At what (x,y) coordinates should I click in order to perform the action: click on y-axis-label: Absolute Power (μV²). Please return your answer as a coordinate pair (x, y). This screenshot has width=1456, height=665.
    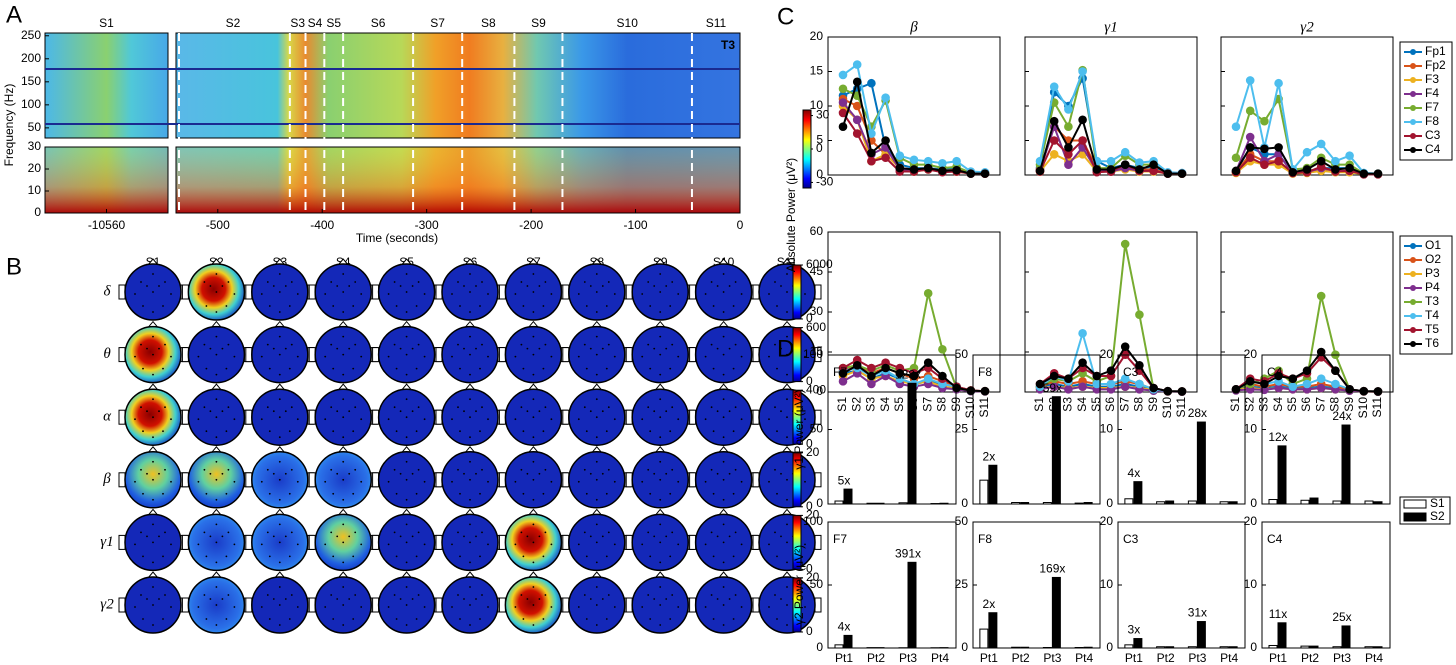
    Looking at the image, I should click on (791, 215).